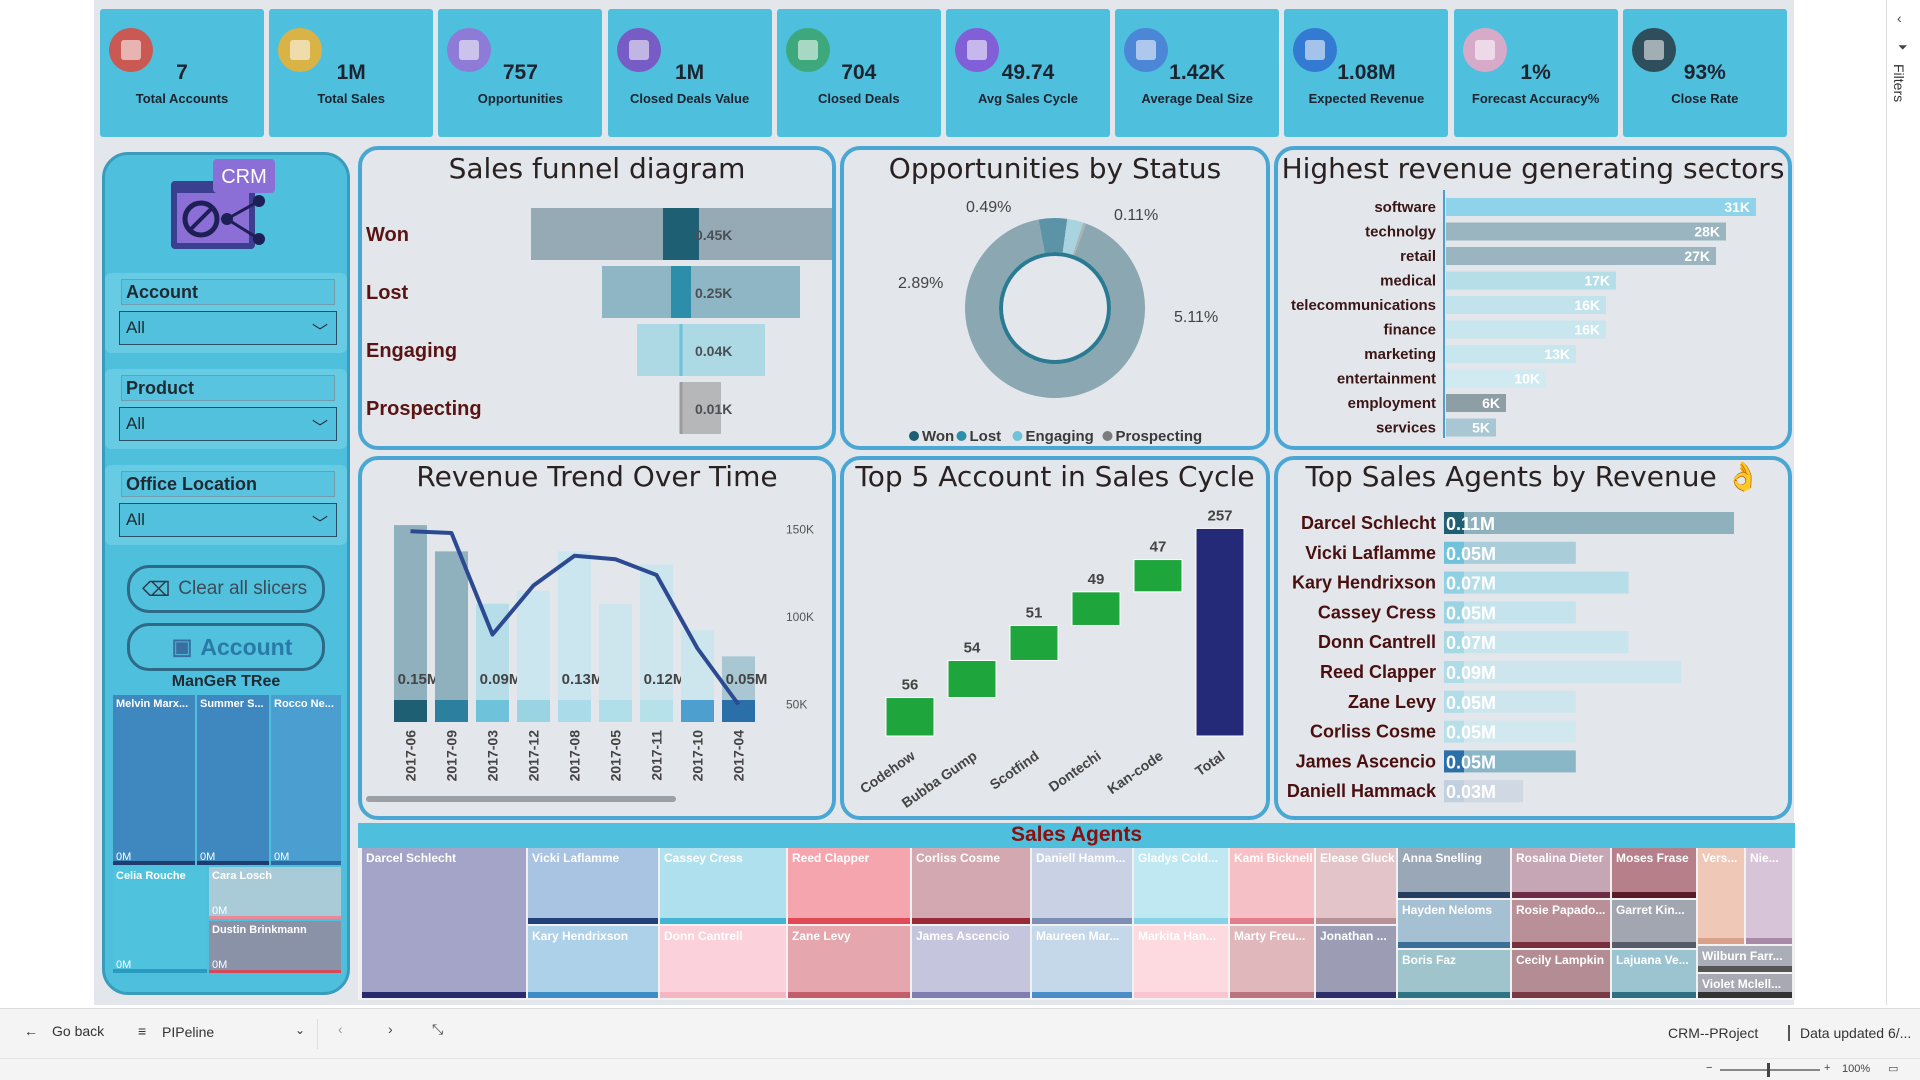  I want to click on agent-treemap-cell: Zane Levy, so click(849, 962).